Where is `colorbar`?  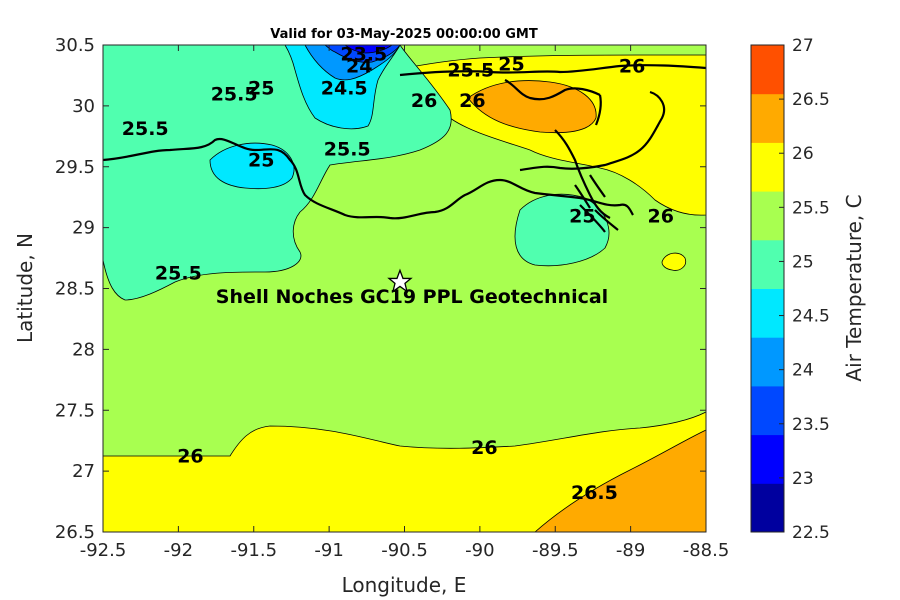
colorbar is located at coordinates (767, 289).